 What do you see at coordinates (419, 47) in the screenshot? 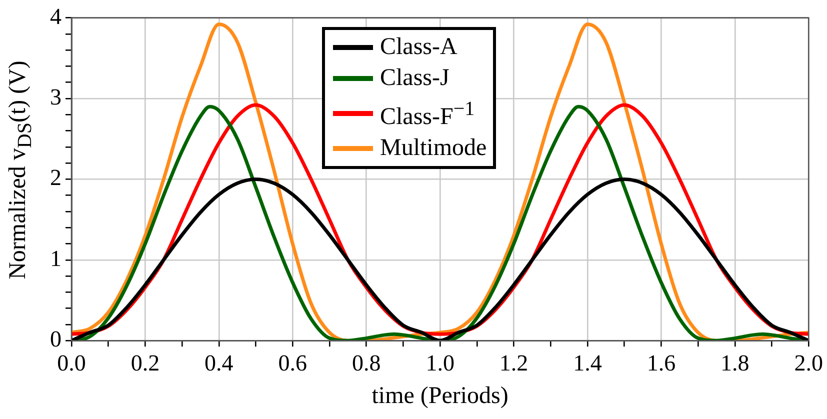
I see `legend-label: Class-A` at bounding box center [419, 47].